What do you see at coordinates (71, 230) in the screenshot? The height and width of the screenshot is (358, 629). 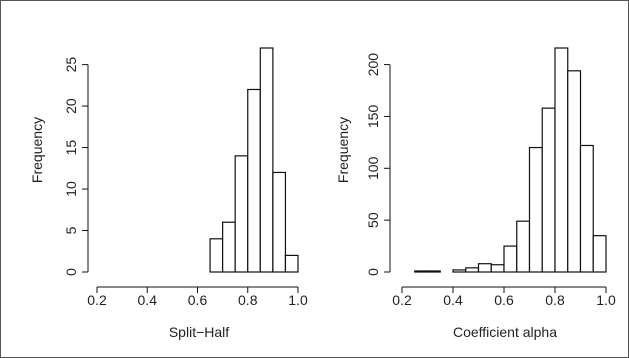 I see `y-tick-label: 5` at bounding box center [71, 230].